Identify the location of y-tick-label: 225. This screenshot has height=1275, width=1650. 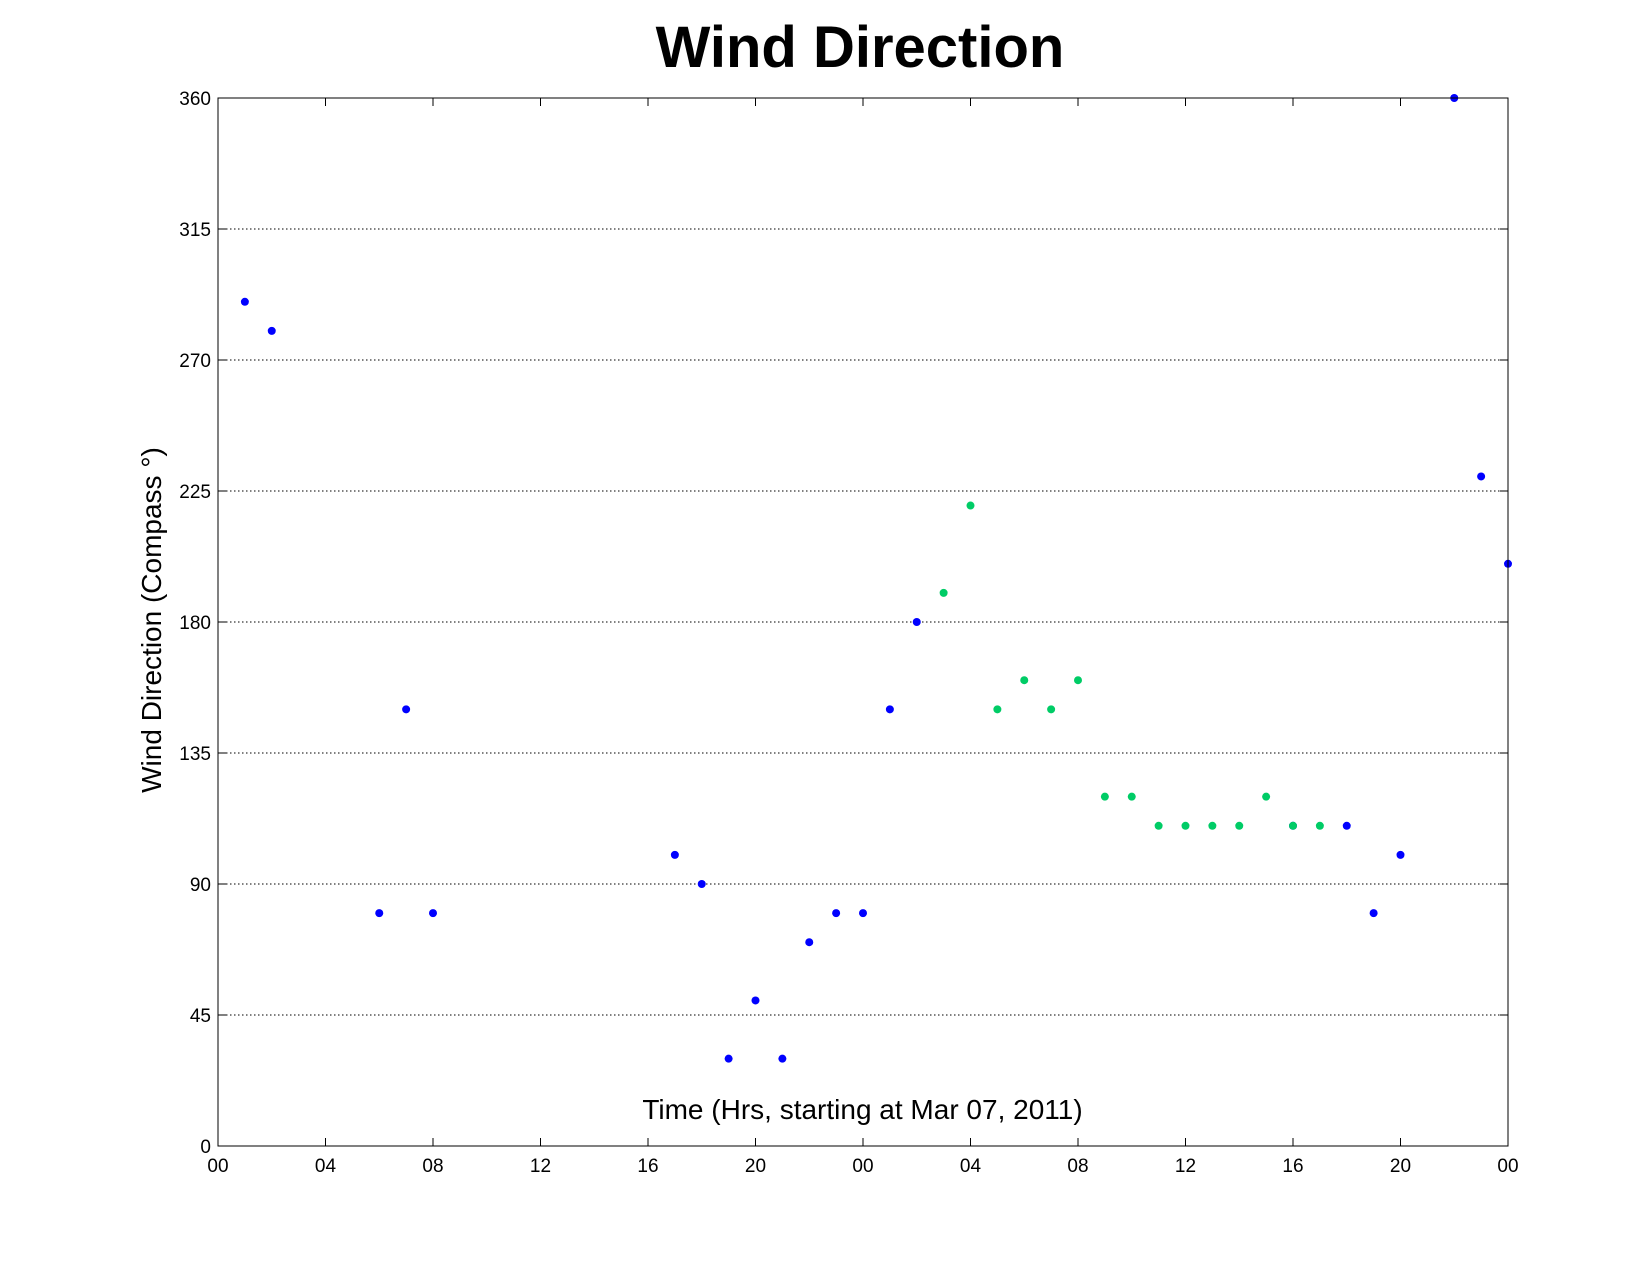
(195, 492).